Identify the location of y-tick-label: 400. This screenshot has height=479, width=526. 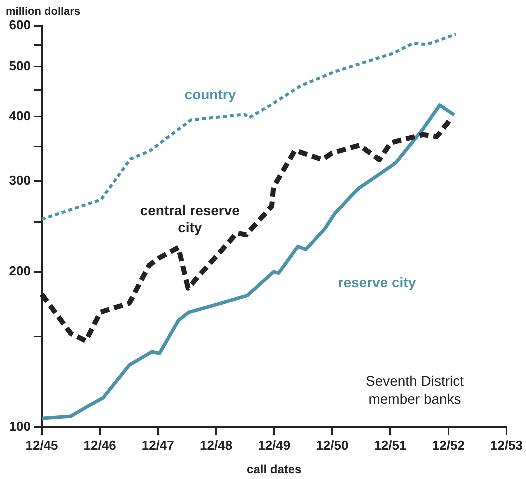
(20, 116).